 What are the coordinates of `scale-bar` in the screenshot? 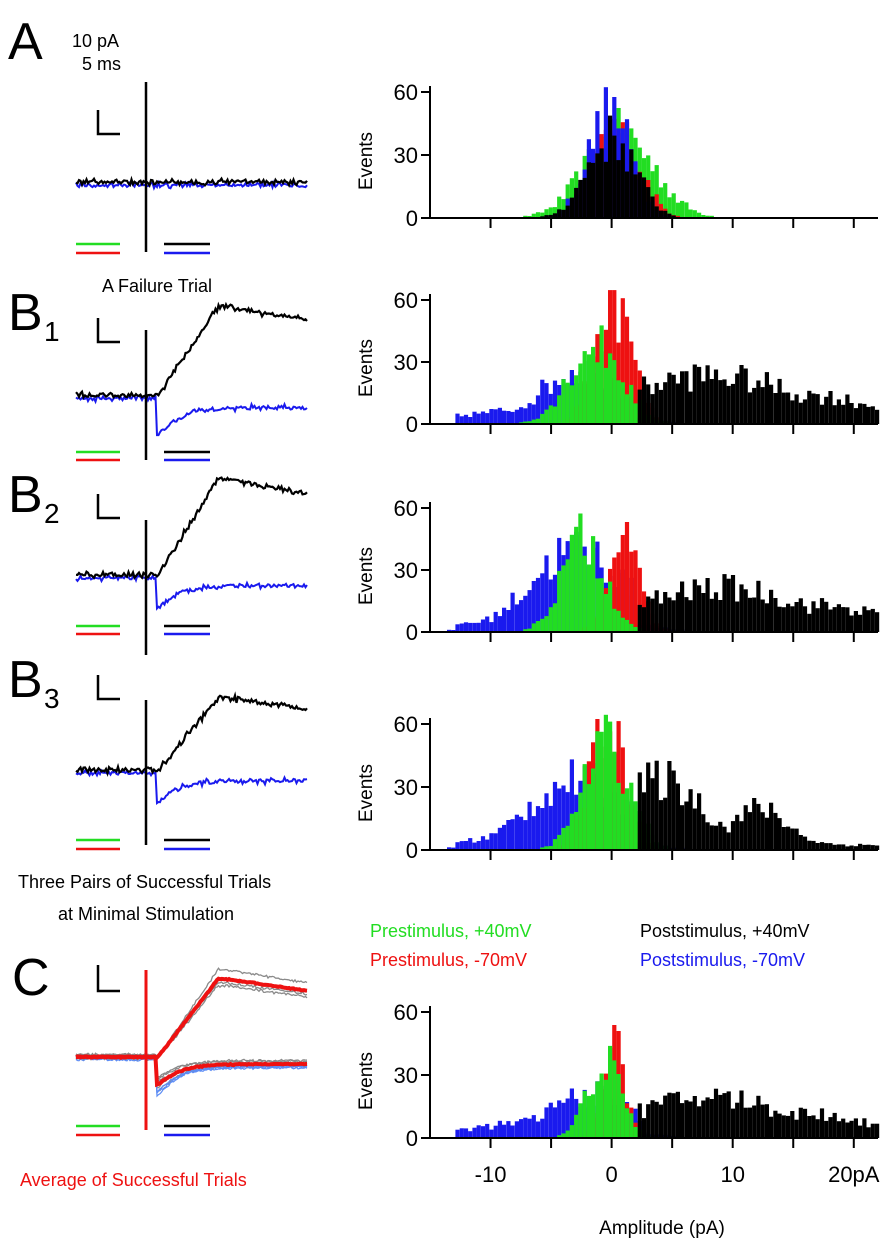 It's located at (108, 507).